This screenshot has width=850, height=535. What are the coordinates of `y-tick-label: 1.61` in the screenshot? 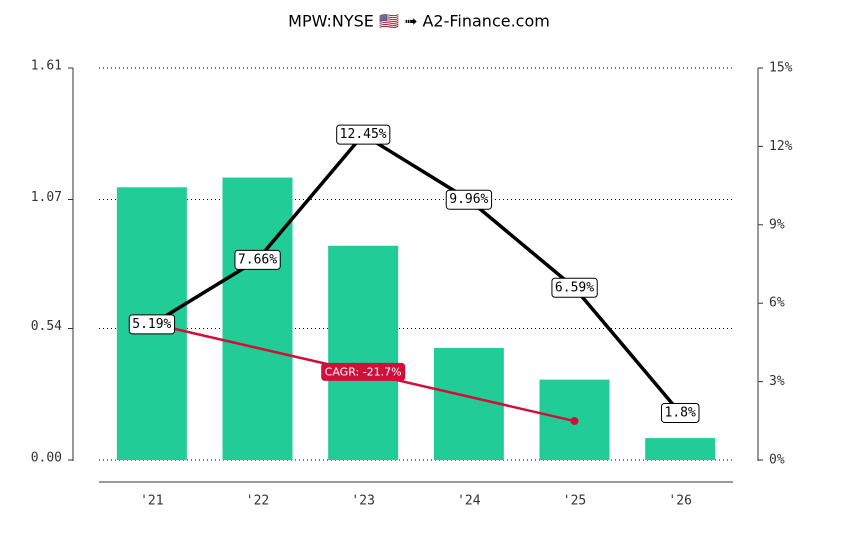 It's located at (46, 66).